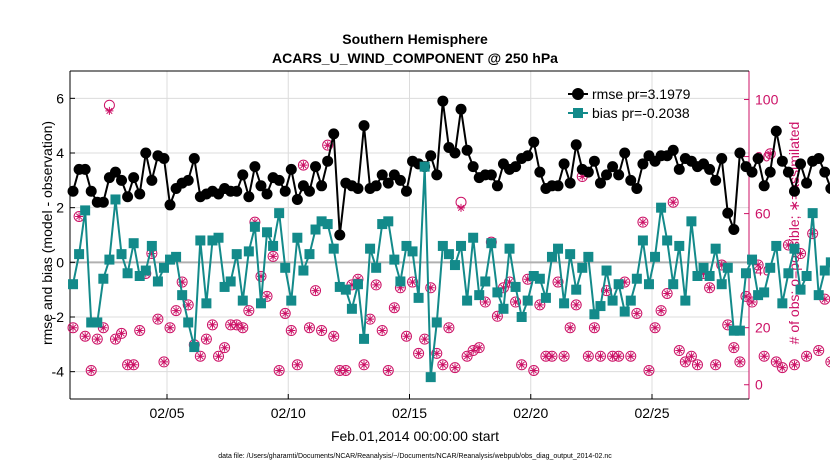  What do you see at coordinates (47, 233) in the screenshot?
I see `y-axis-label-left: rmse and bias (model - observation)` at bounding box center [47, 233].